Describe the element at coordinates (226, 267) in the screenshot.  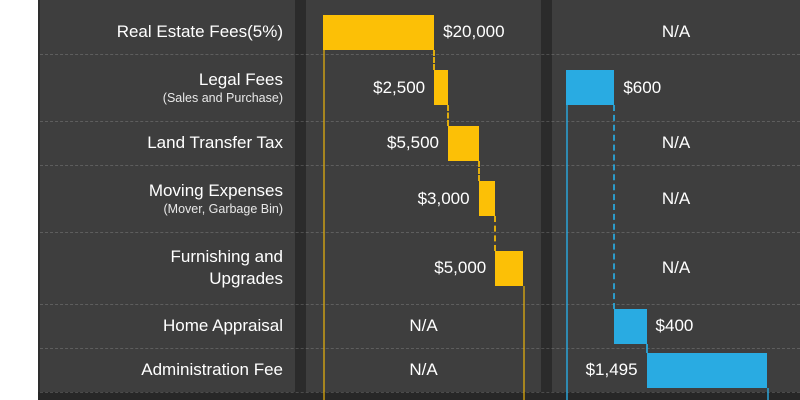
I see `category-label: Furnishing and Upgrades` at that location.